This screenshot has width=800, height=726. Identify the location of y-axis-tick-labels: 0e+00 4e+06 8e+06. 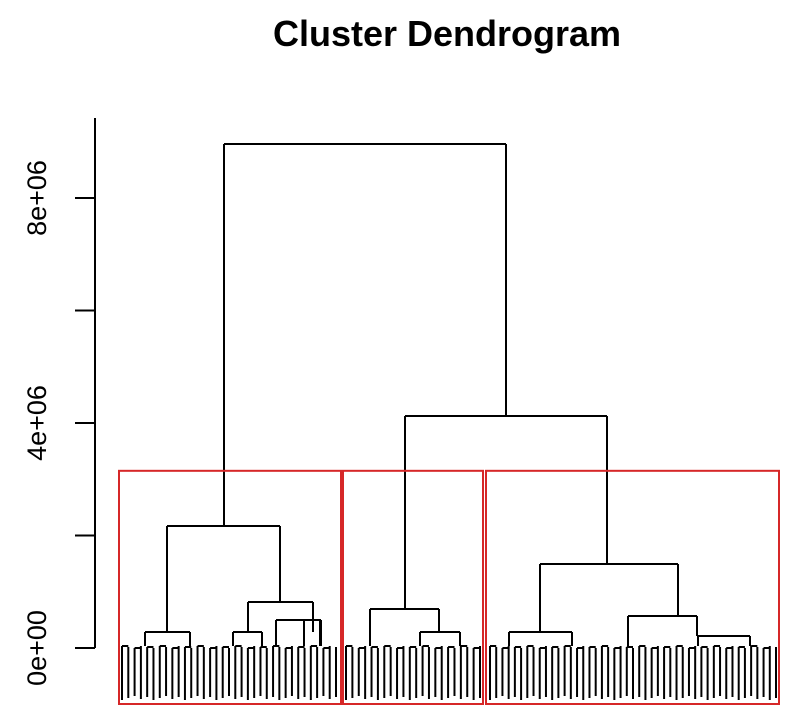
(37, 423).